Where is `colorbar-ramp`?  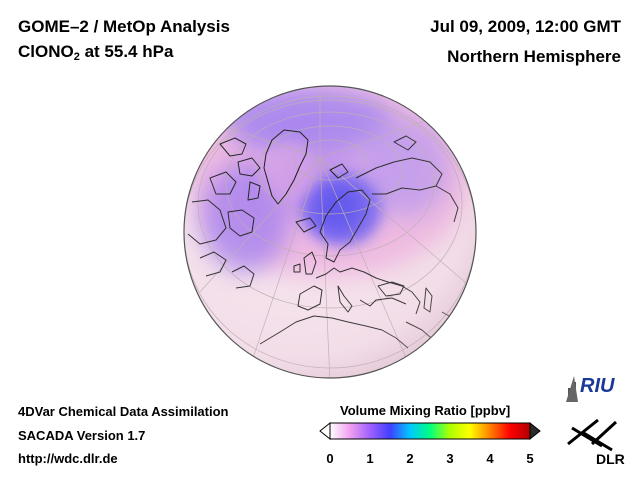
colorbar-ramp is located at coordinates (430, 431).